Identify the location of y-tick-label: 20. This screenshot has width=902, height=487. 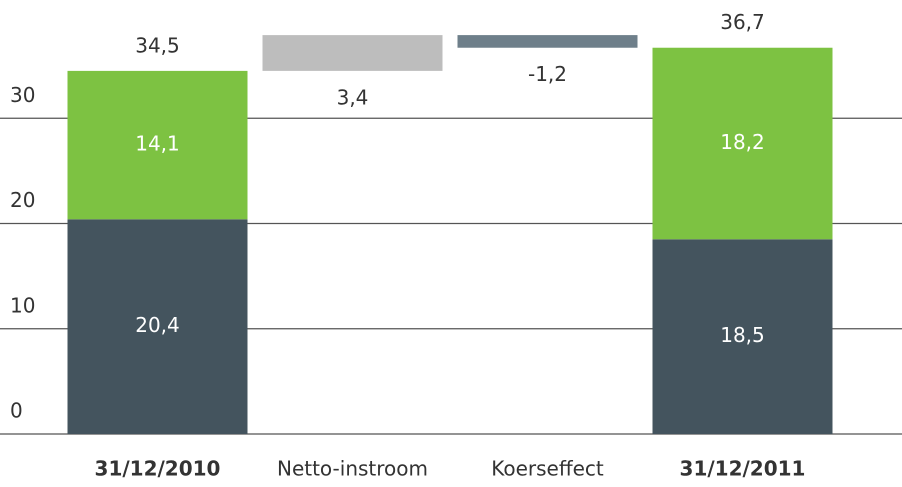
(22, 200).